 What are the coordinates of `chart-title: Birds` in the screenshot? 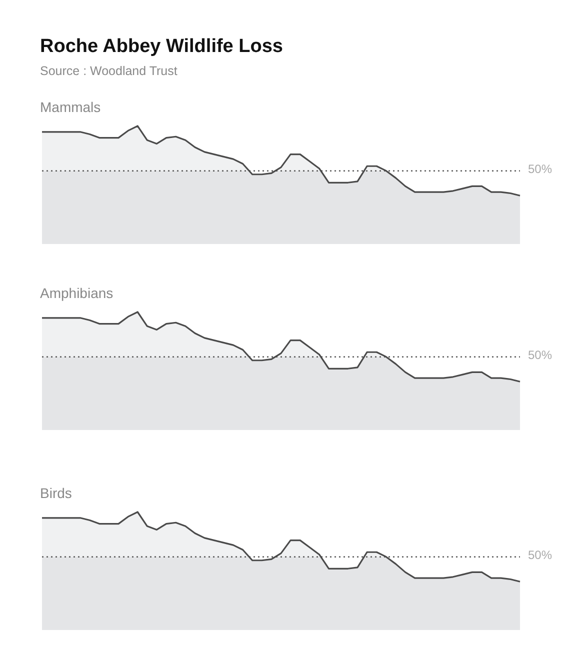 It's located at (56, 493).